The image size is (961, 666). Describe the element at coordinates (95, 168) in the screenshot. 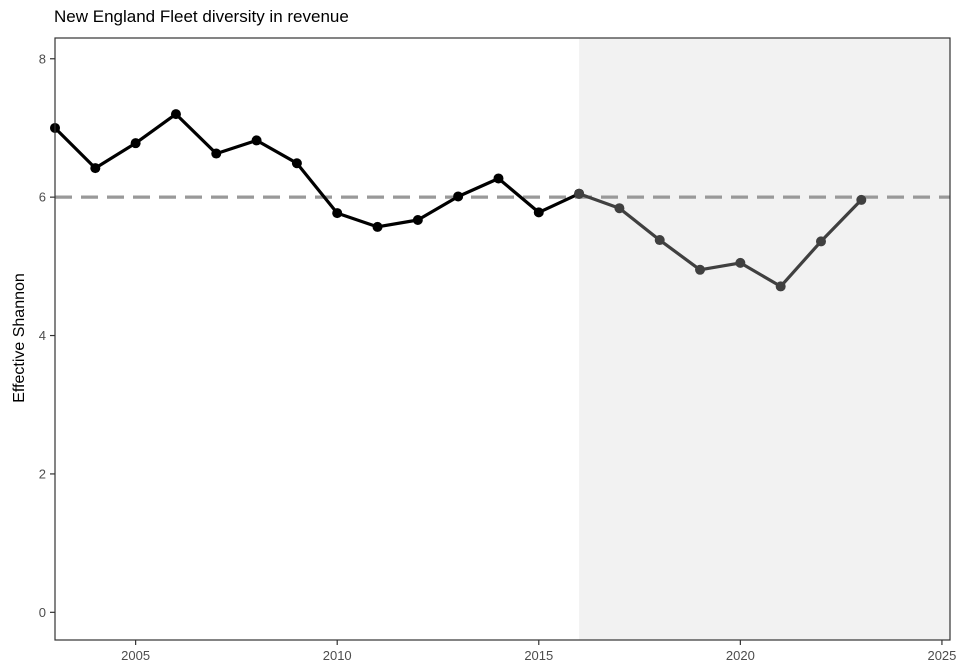

I see `series-1-point-2004` at that location.